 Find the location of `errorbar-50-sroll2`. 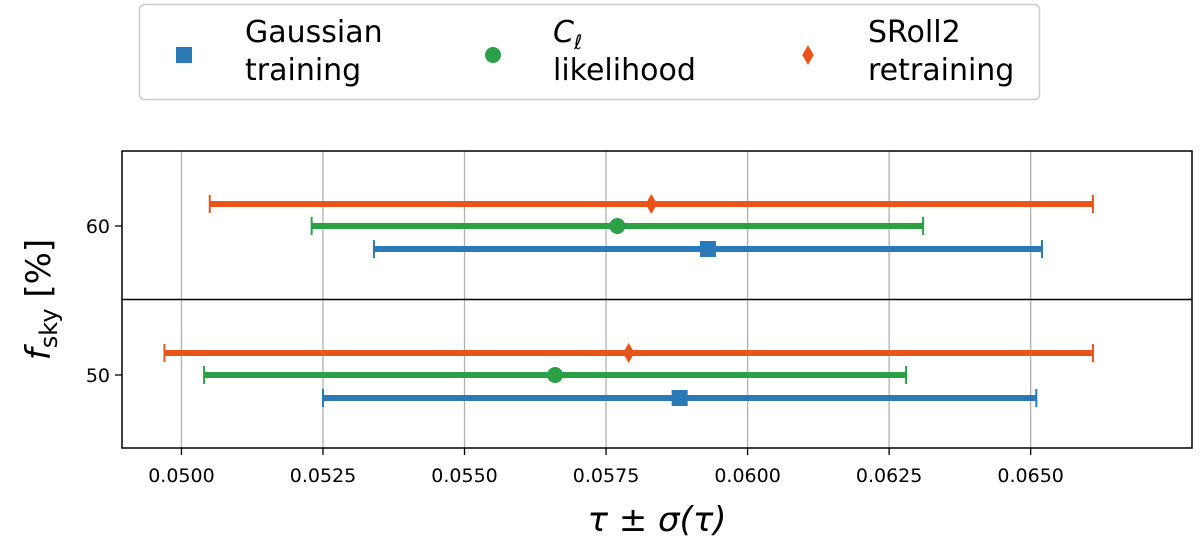

errorbar-50-sroll2 is located at coordinates (628, 353).